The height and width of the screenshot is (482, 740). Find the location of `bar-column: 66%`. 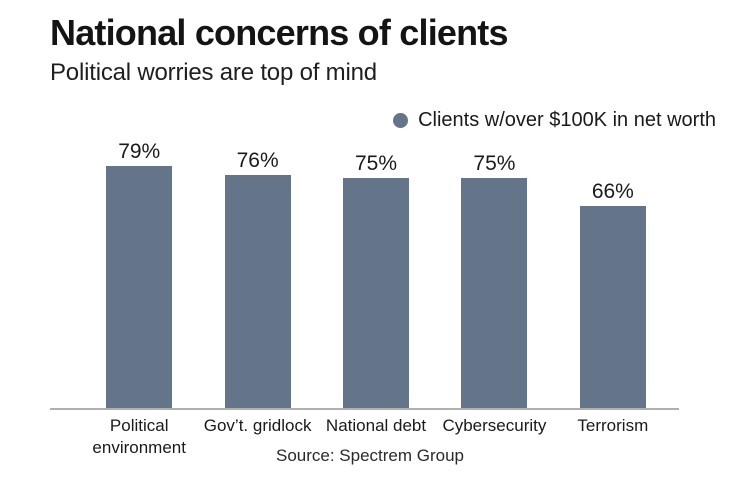

bar-column: 66% is located at coordinates (613, 255).